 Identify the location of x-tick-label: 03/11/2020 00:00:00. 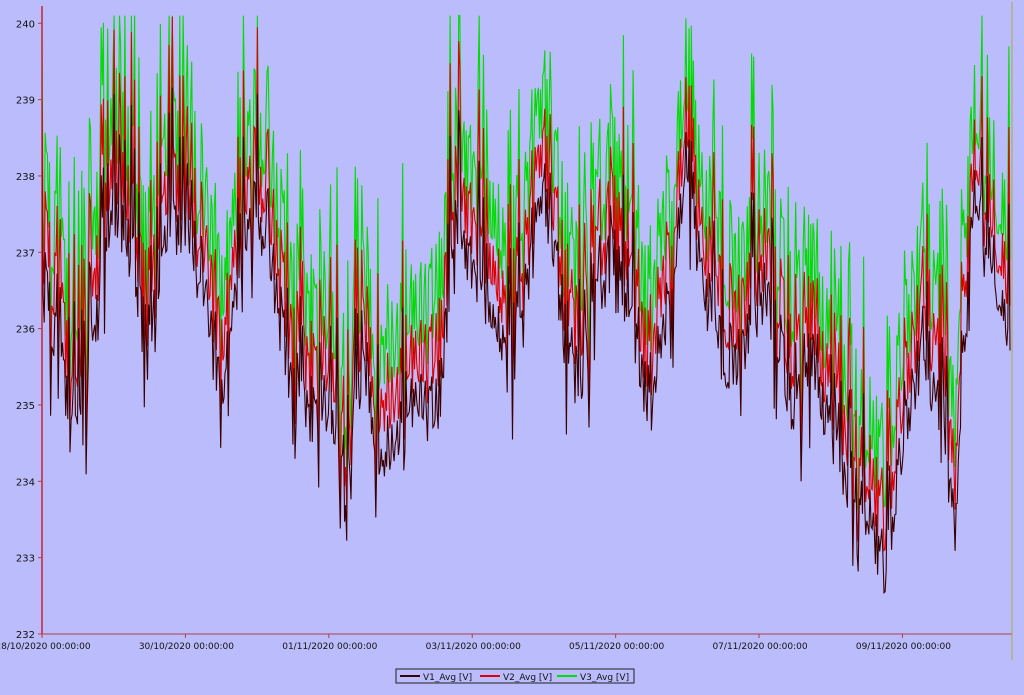
(473, 647).